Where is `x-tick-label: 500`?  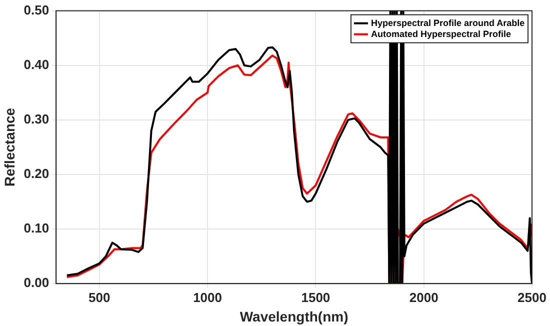
x-tick-label: 500 is located at coordinates (99, 297).